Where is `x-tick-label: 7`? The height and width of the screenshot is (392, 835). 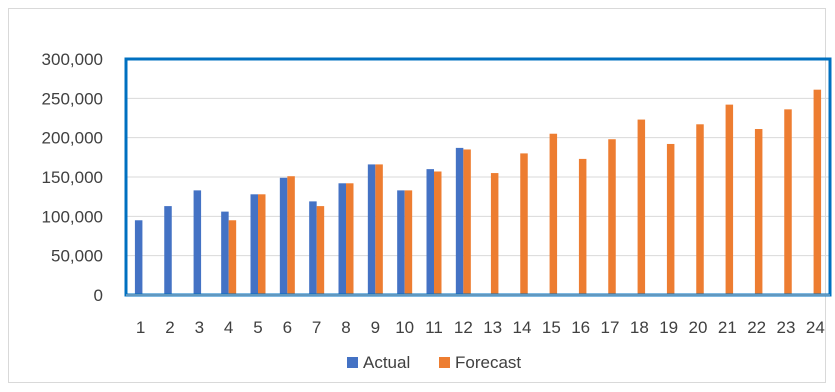
x-tick-label: 7 is located at coordinates (316, 327).